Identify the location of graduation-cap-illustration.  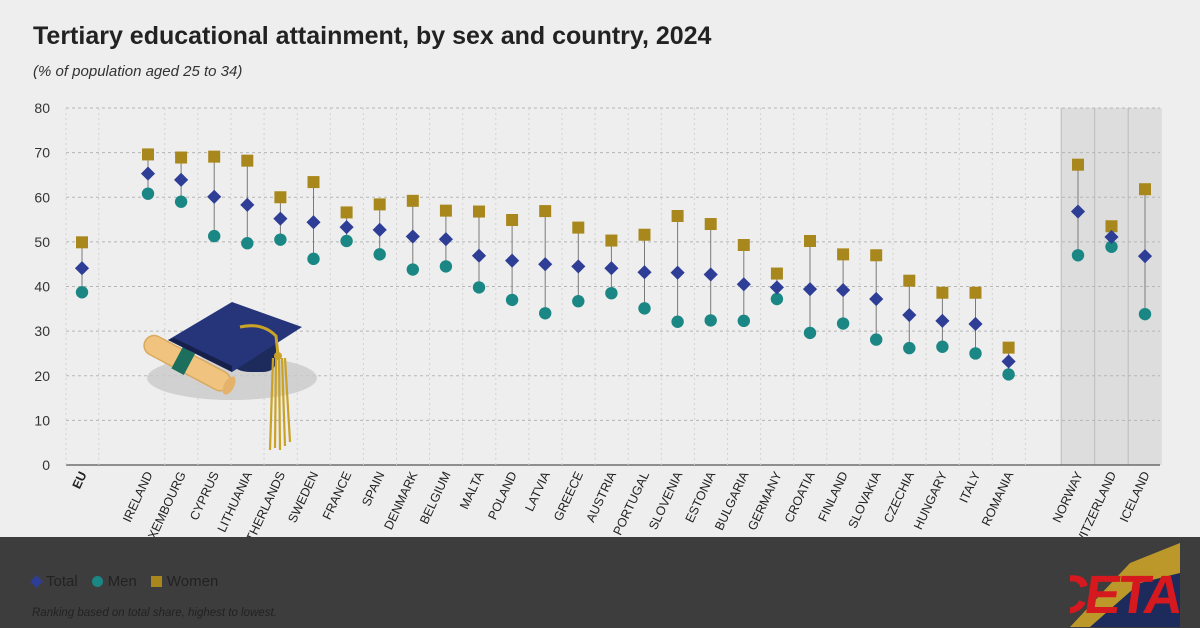
(230, 376).